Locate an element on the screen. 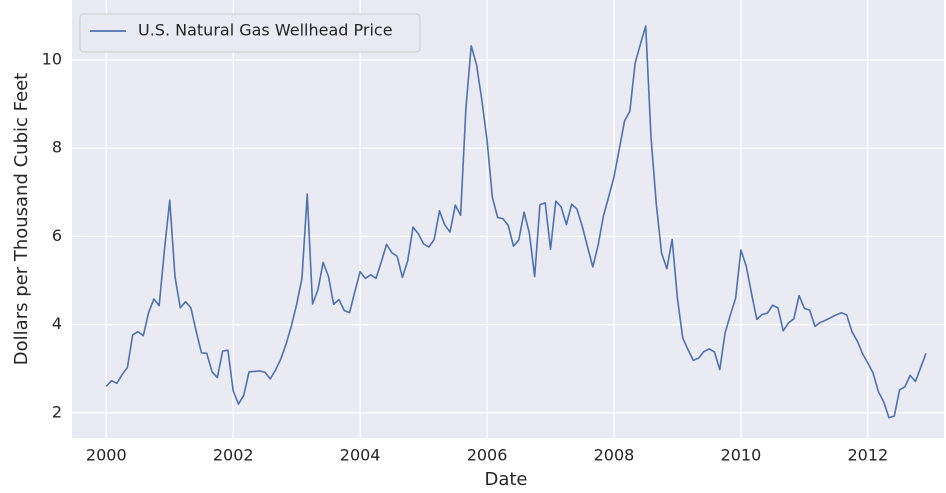 The width and height of the screenshot is (946, 493). legend: U.S. Natural Gas Wellhead Price is located at coordinates (250, 33).